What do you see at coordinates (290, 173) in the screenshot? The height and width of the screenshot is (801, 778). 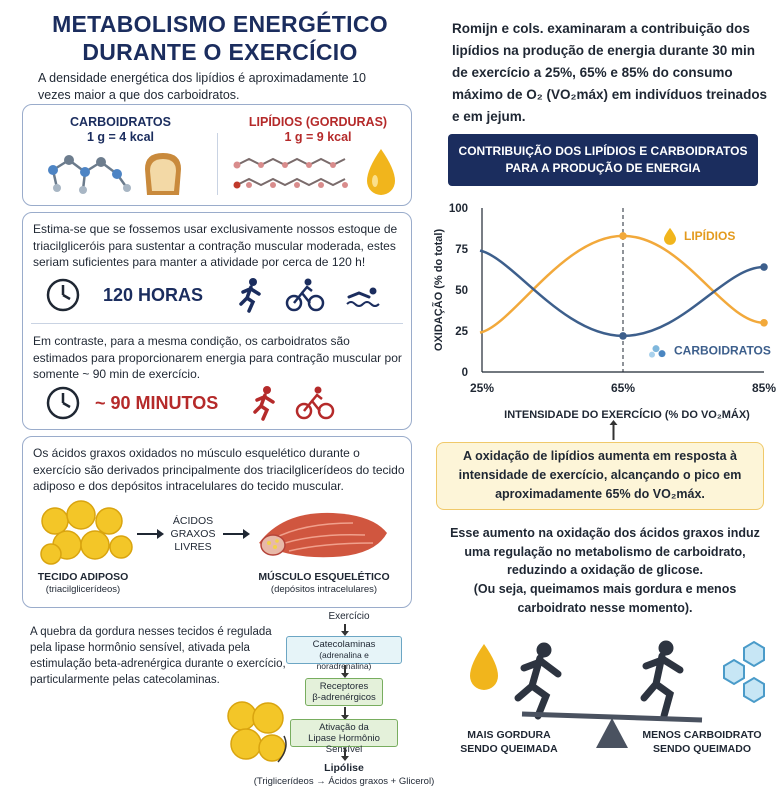 I see `fatty-acid-molecule-icon` at bounding box center [290, 173].